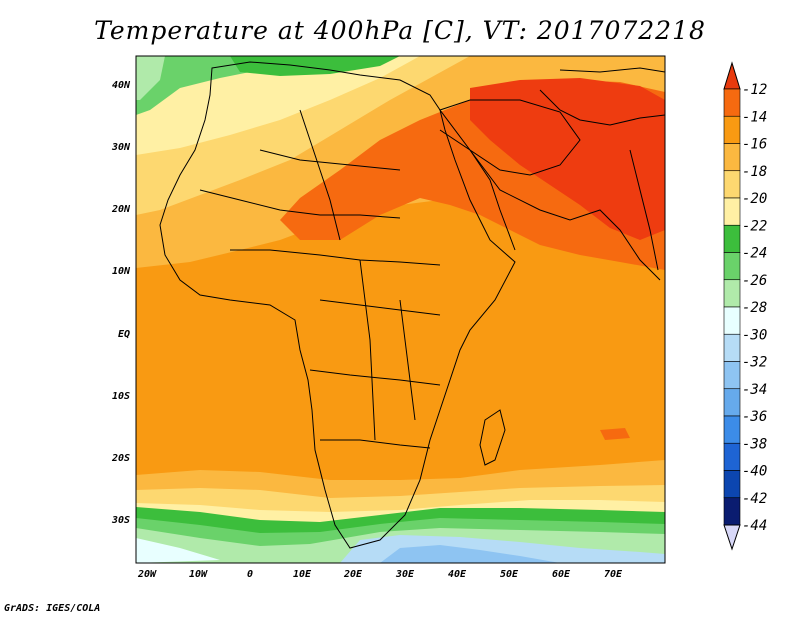  What do you see at coordinates (380, 574) in the screenshot?
I see `longitude-labels: 20W 10W 0 10E 20E 30E 40E 50E 60E 70E` at bounding box center [380, 574].